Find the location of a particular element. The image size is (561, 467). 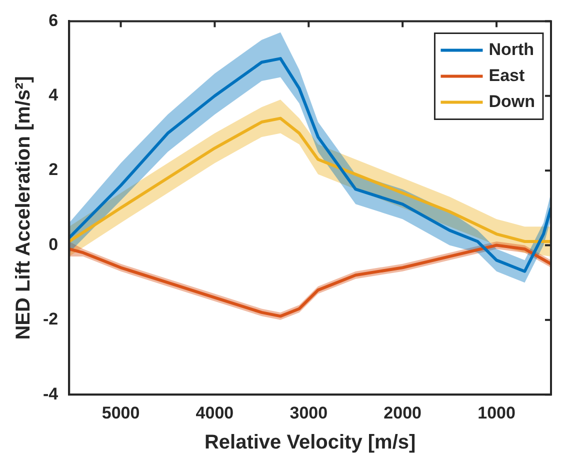

y-axis-title: NED Lift Acceleration [m/s²] is located at coordinates (23, 208).